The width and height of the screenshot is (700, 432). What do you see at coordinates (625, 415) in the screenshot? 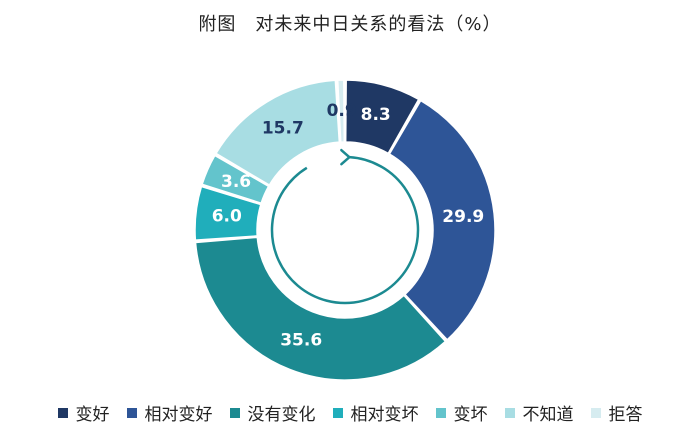
I see `legend-label: 拒答` at bounding box center [625, 415].